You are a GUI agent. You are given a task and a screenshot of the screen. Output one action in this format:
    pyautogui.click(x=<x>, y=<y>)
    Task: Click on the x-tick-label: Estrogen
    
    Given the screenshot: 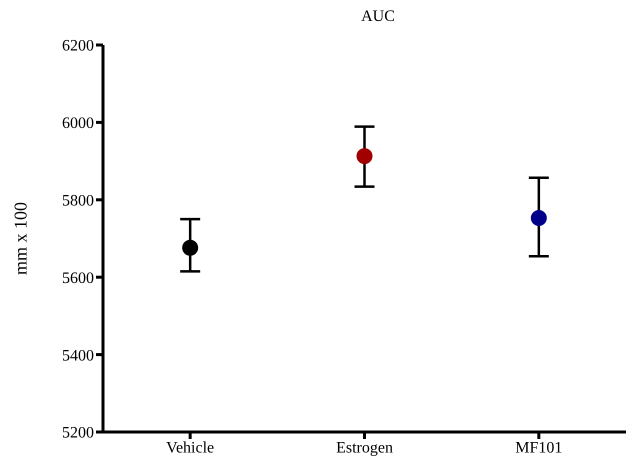 What is the action you would take?
    pyautogui.click(x=364, y=447)
    